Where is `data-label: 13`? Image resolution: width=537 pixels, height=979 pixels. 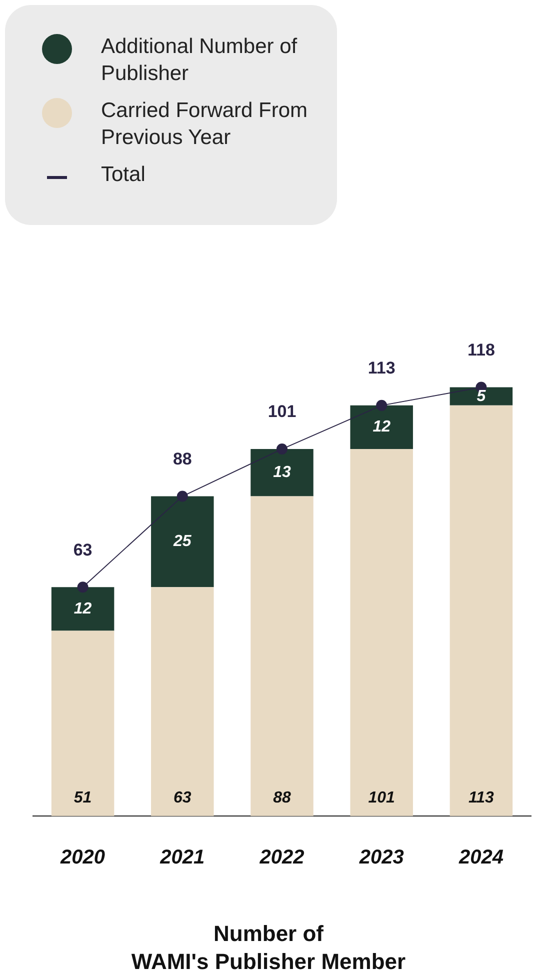 data-label: 13 is located at coordinates (282, 473).